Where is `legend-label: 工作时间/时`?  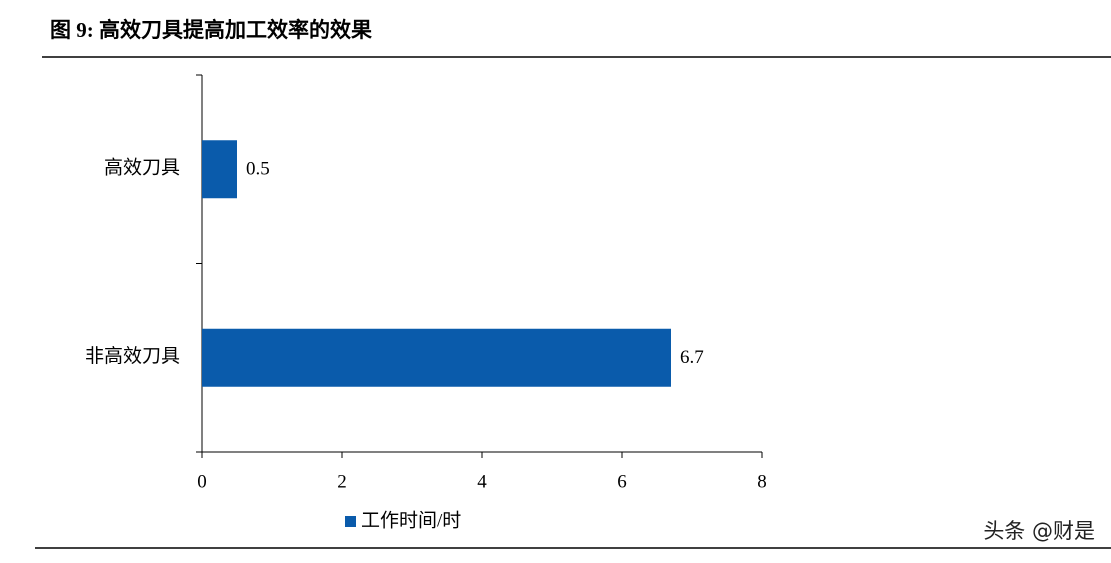 legend-label: 工作时间/时 is located at coordinates (411, 520).